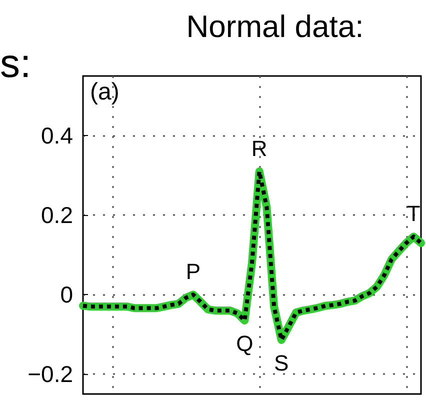  I want to click on annotation: P, so click(193, 271).